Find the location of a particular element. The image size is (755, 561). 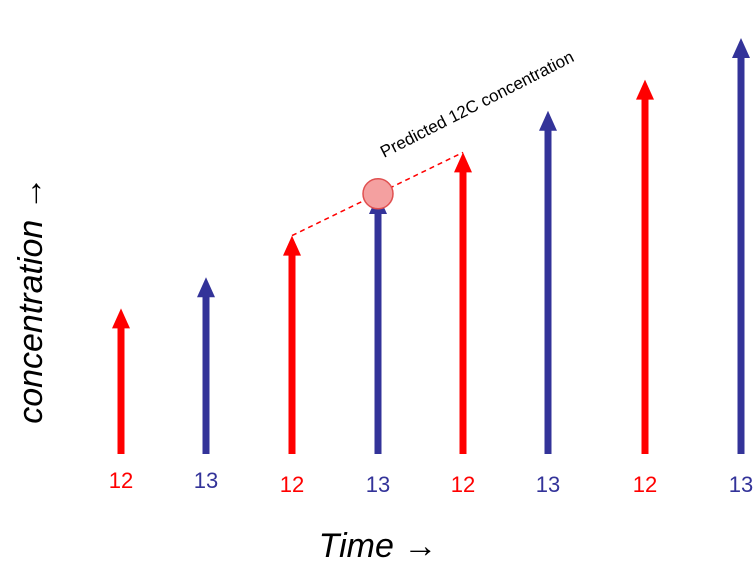

y-axis-title: concentration → is located at coordinates (31, 300).